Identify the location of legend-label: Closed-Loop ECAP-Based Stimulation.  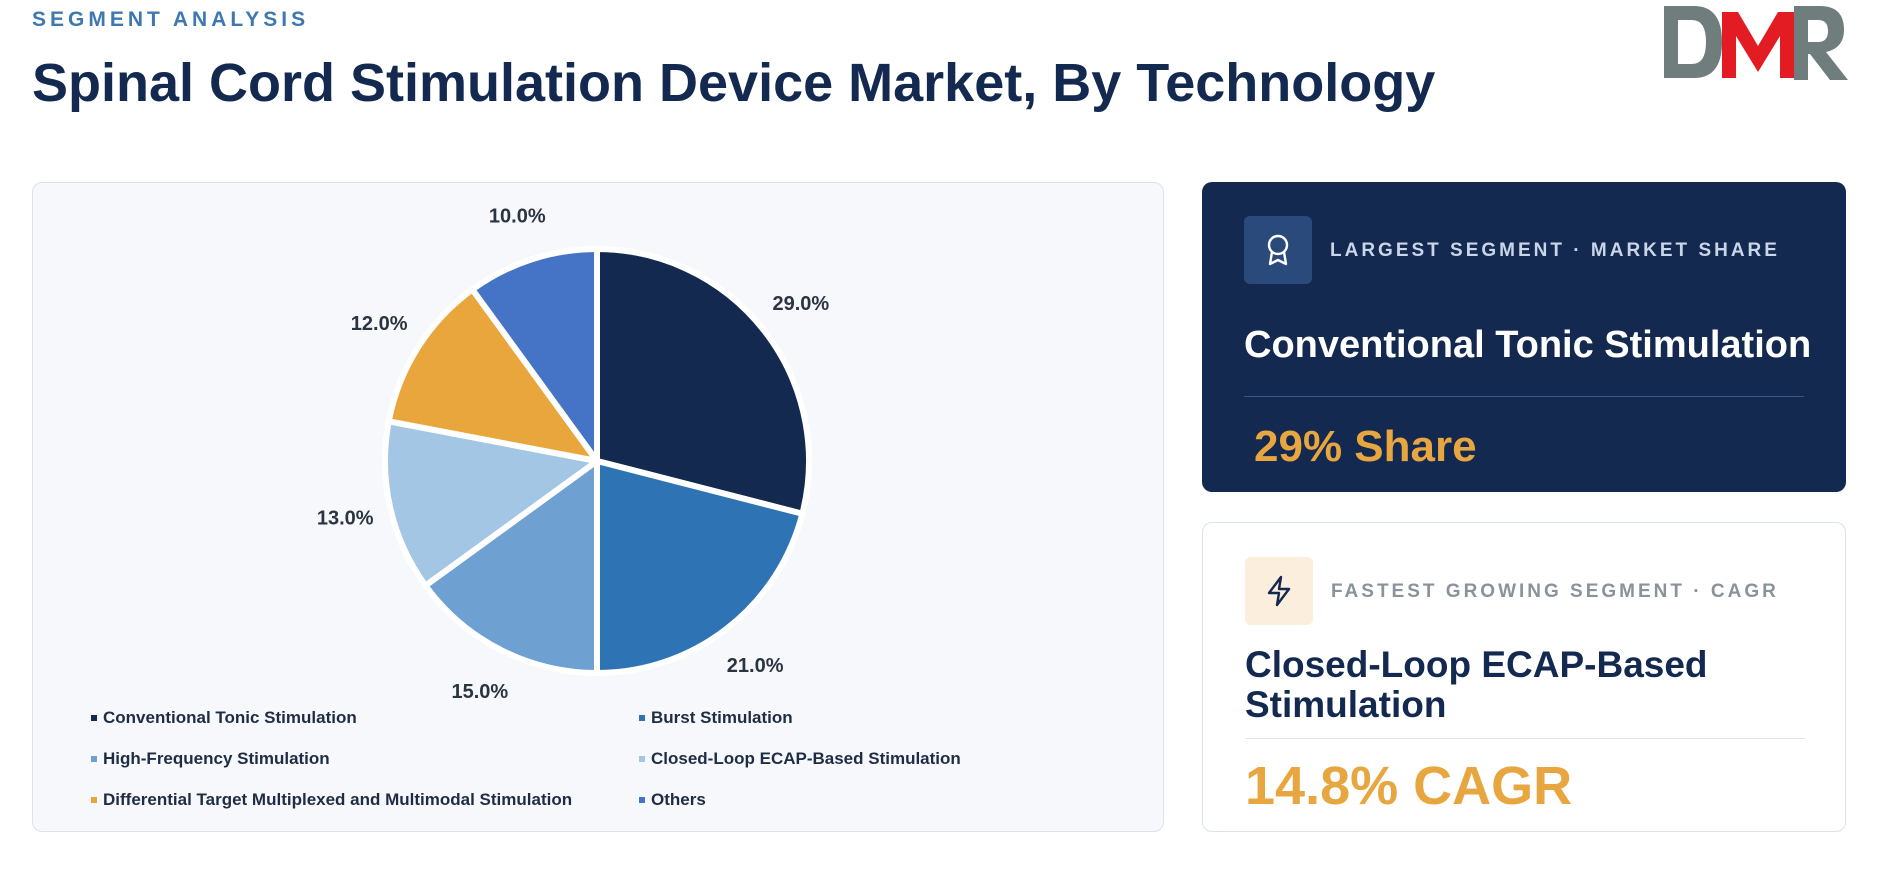
(806, 758).